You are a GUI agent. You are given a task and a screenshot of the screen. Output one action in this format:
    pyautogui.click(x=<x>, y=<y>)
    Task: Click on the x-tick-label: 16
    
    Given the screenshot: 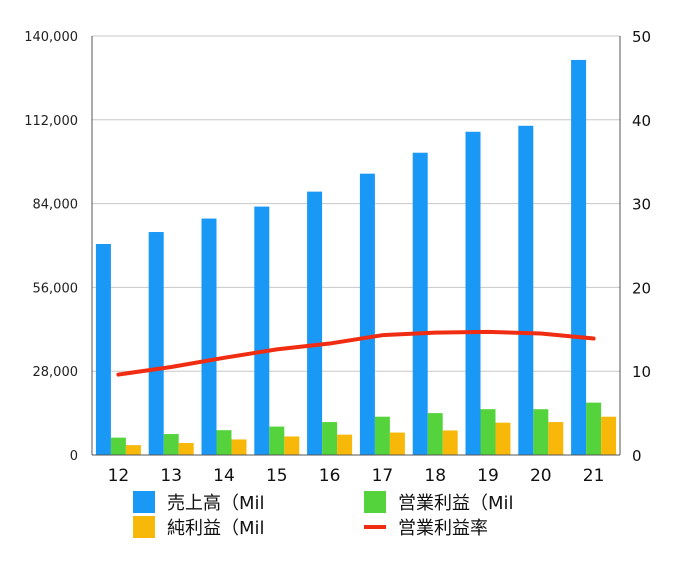 What is the action you would take?
    pyautogui.click(x=330, y=476)
    